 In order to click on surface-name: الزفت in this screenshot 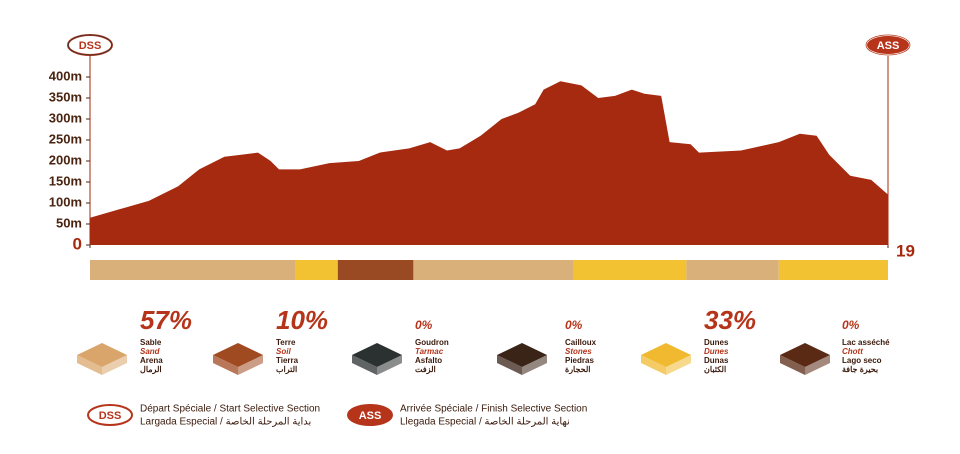, I will do `click(425, 370)`.